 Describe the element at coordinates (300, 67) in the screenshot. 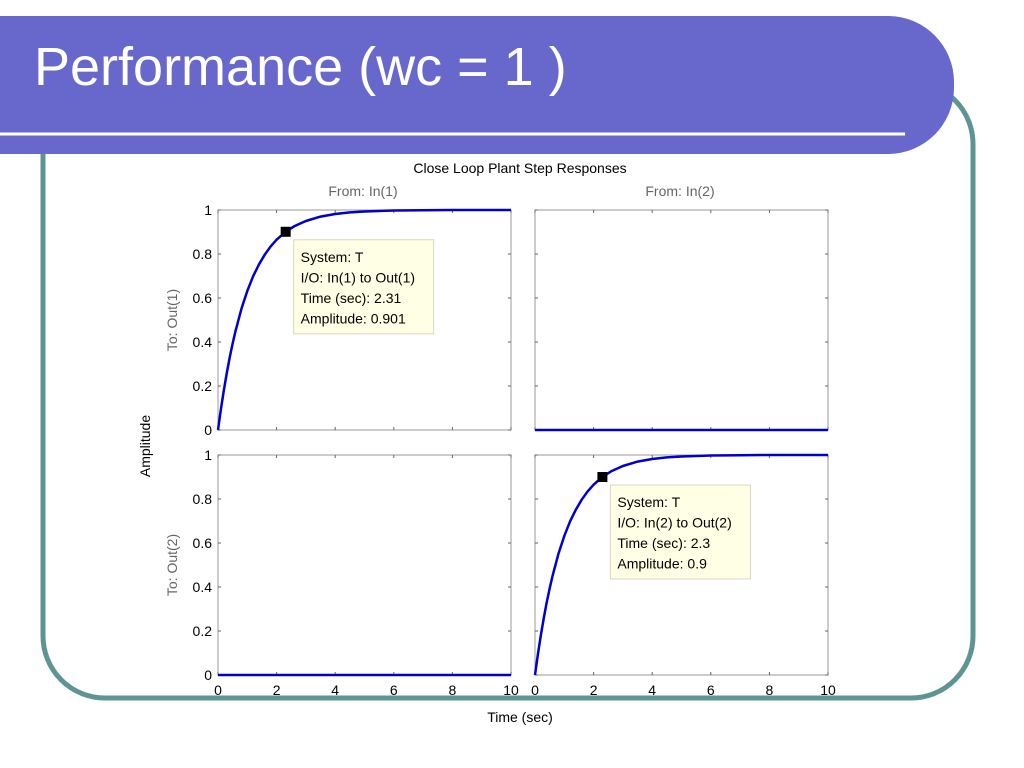

I see `slide-title: Performance (wc = 1 )` at that location.